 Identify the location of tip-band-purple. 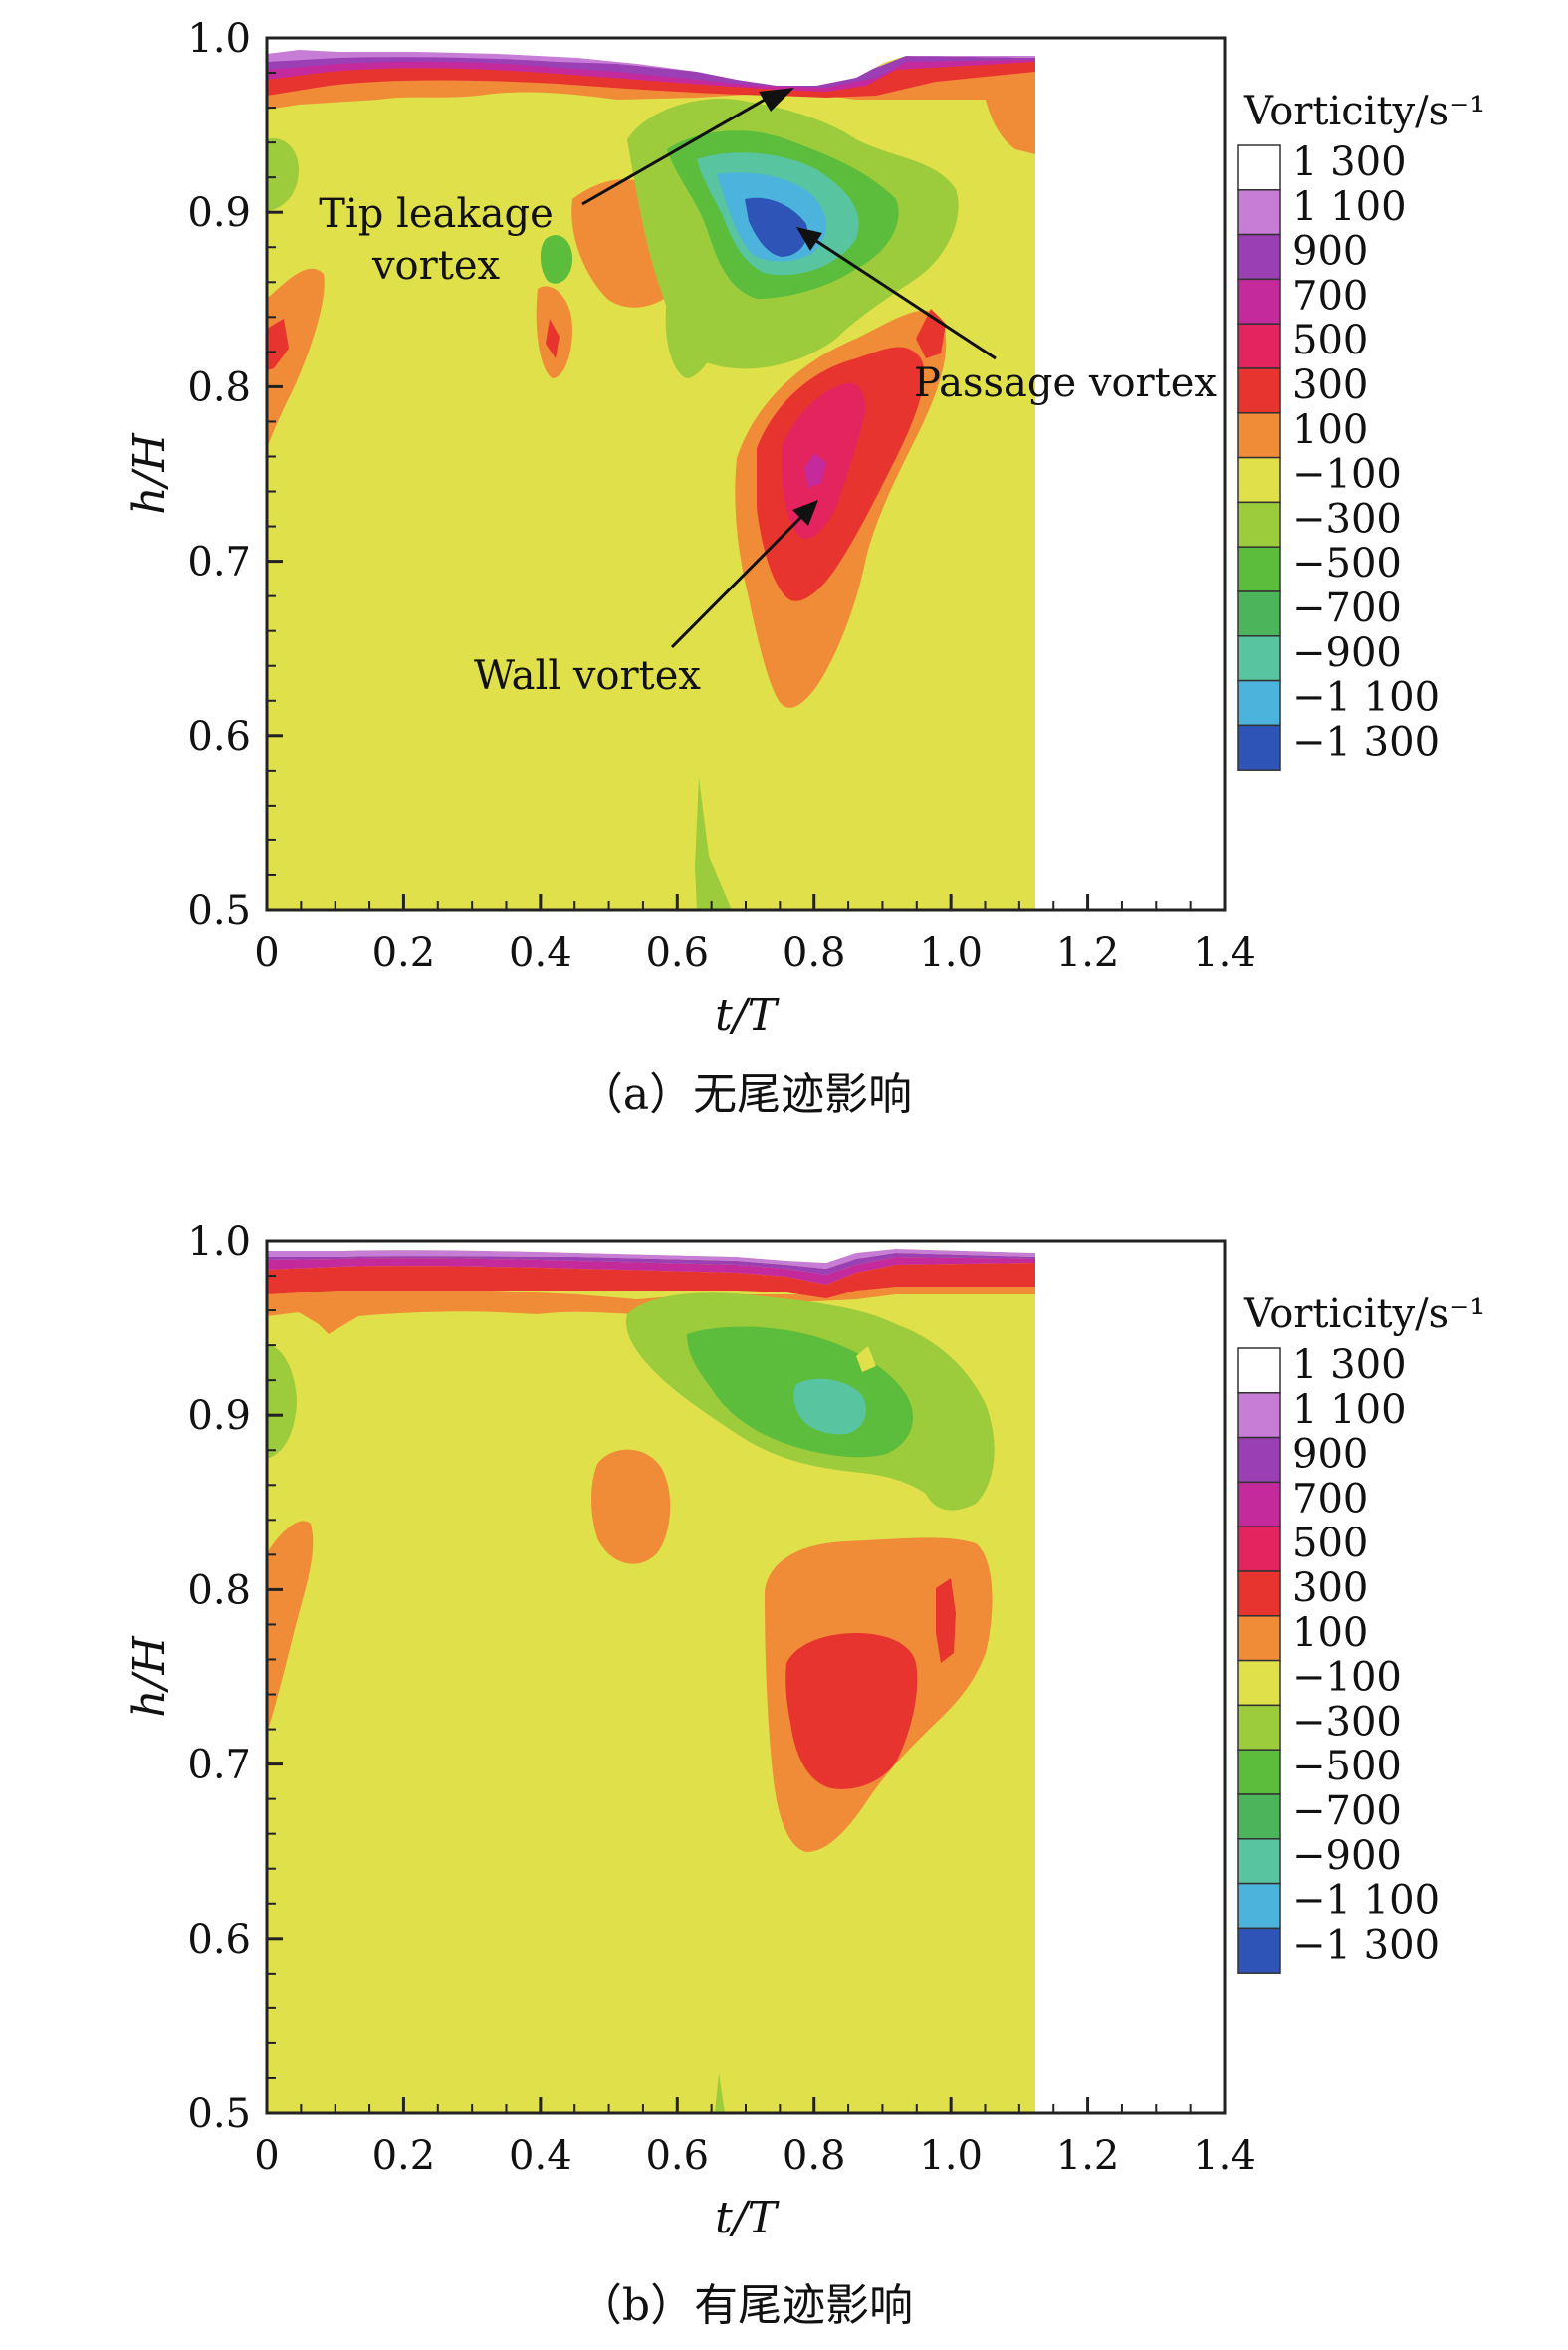
(651, 1264).